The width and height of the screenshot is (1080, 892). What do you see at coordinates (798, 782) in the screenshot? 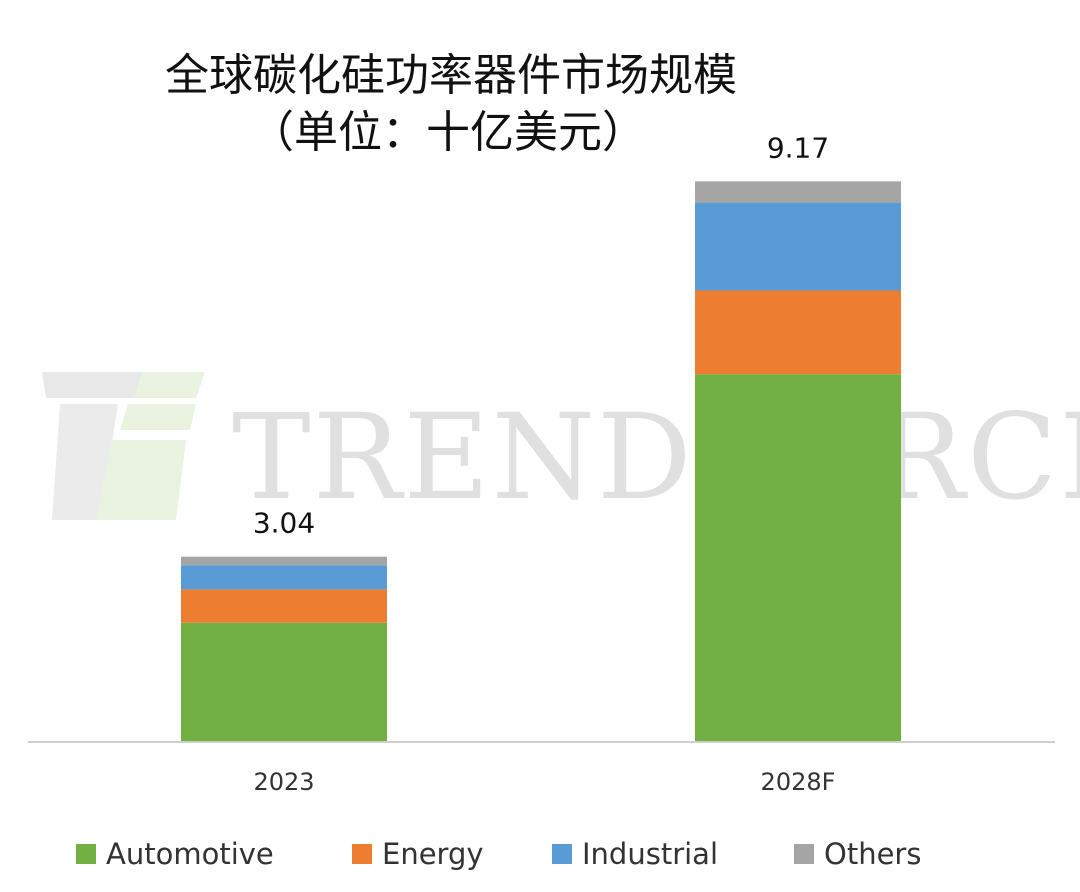
I see `x-tick-label-2028f: 2028F` at bounding box center [798, 782].